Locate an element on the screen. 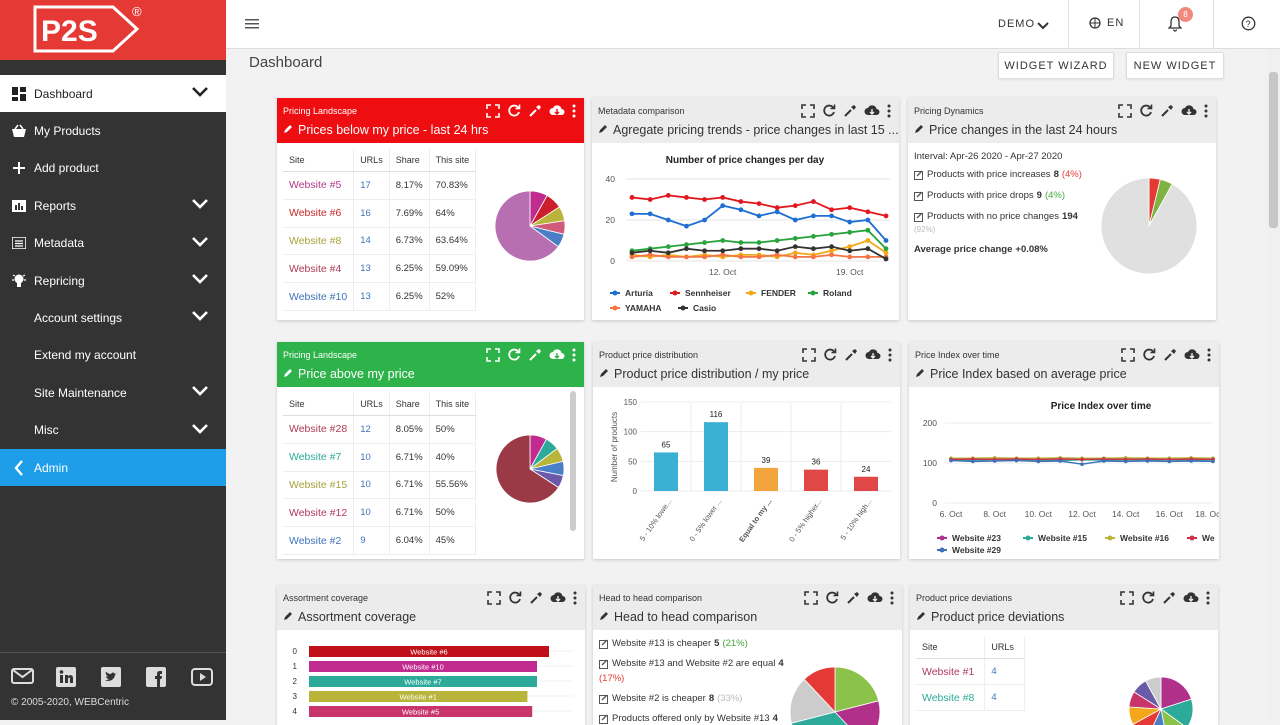  site-link: Website #1 is located at coordinates (950, 672).